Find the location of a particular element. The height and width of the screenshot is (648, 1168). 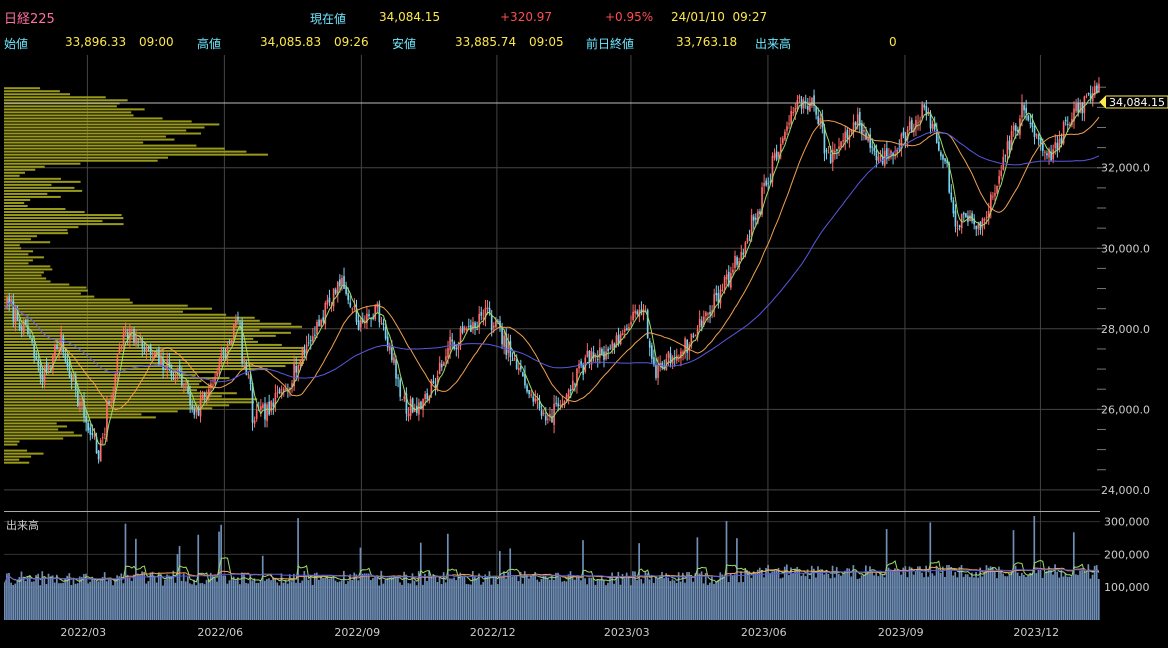

price-tick-label: 26,000.0 is located at coordinates (1125, 409).